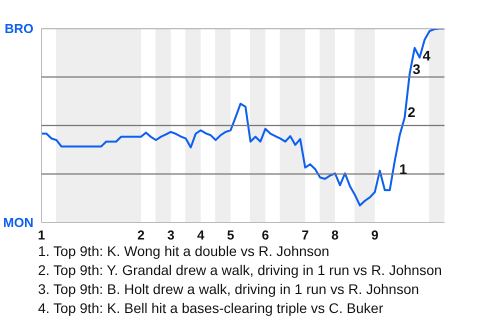 The image size is (480, 320). I want to click on text: 1. Top 9th: K. Wong hit a double vs R. Johnson, so click(184, 251).